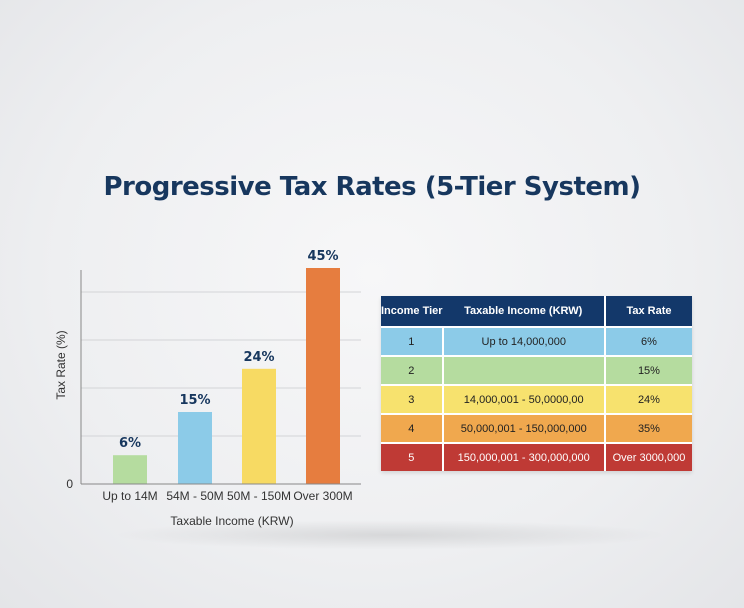 The image size is (744, 608). Describe the element at coordinates (194, 400) in the screenshot. I see `data-label: 15%` at that location.